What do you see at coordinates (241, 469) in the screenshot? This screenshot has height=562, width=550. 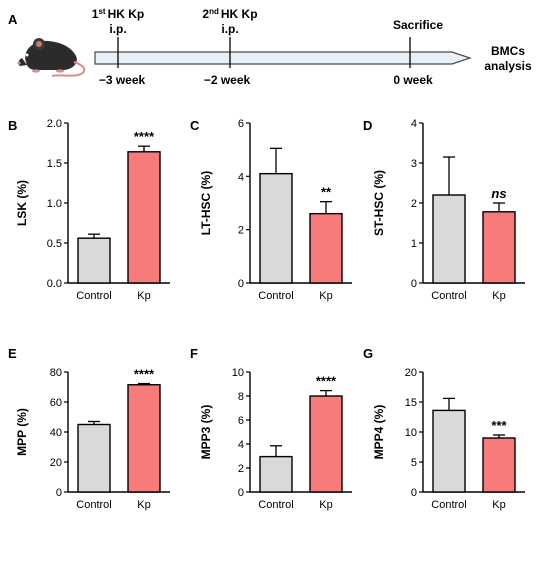 I see `y-tick-label-f: 2` at bounding box center [241, 469].